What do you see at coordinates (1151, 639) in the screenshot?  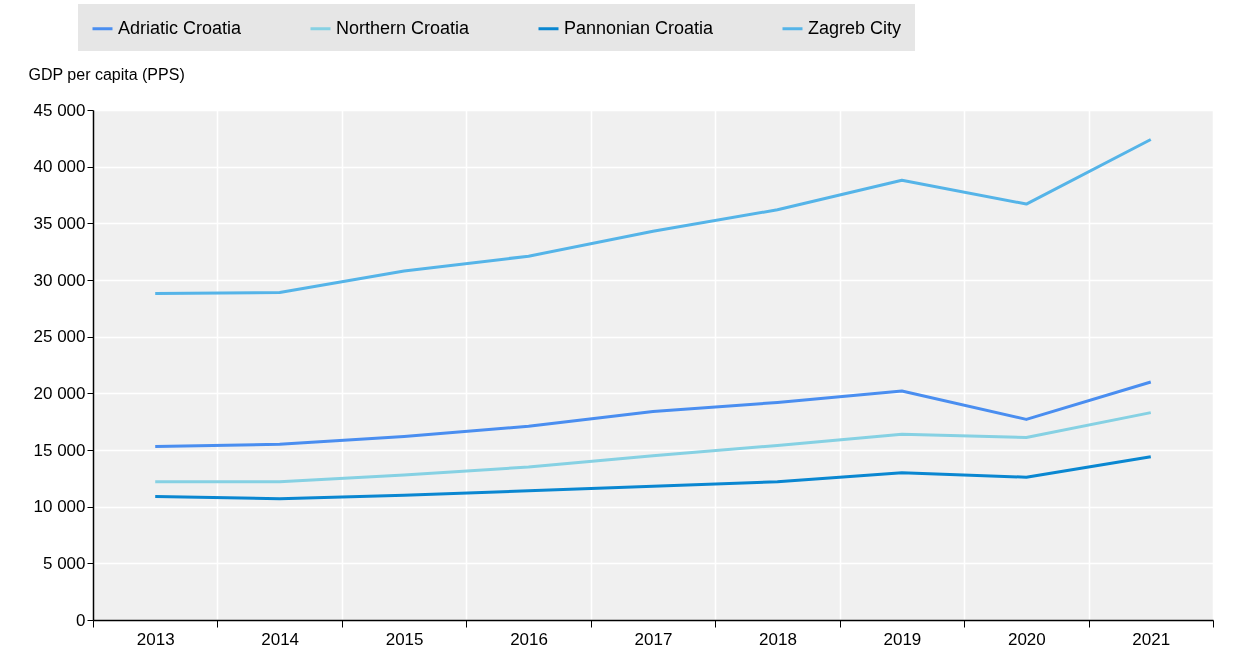 I see `x-tick-label: 2021` at bounding box center [1151, 639].